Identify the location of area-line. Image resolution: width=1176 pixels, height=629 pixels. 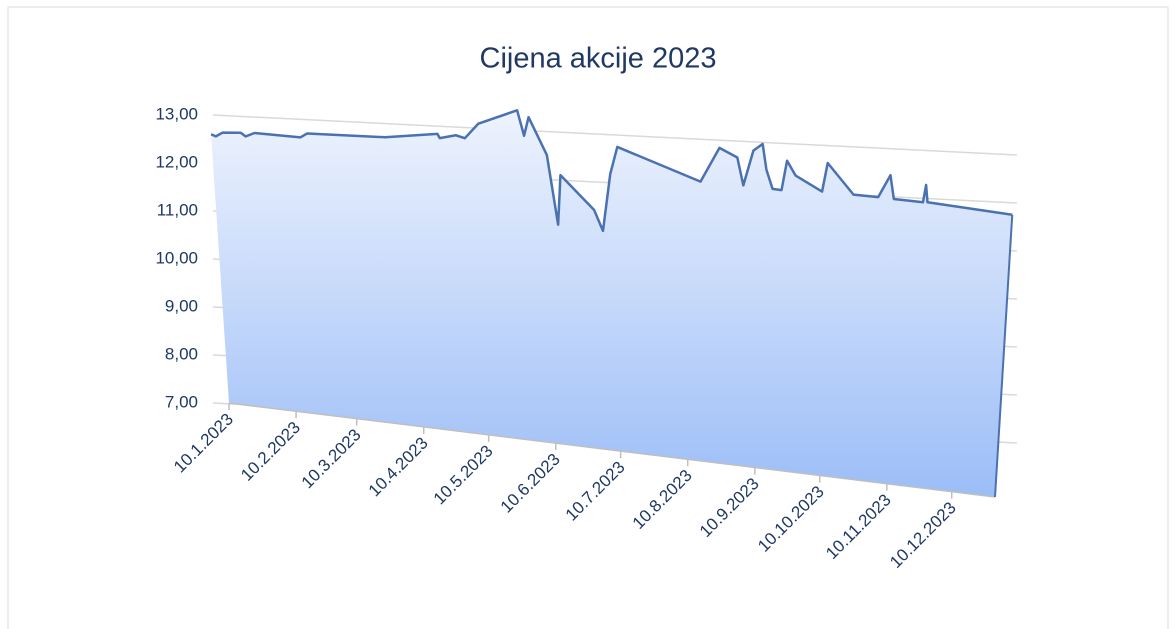
(611, 171).